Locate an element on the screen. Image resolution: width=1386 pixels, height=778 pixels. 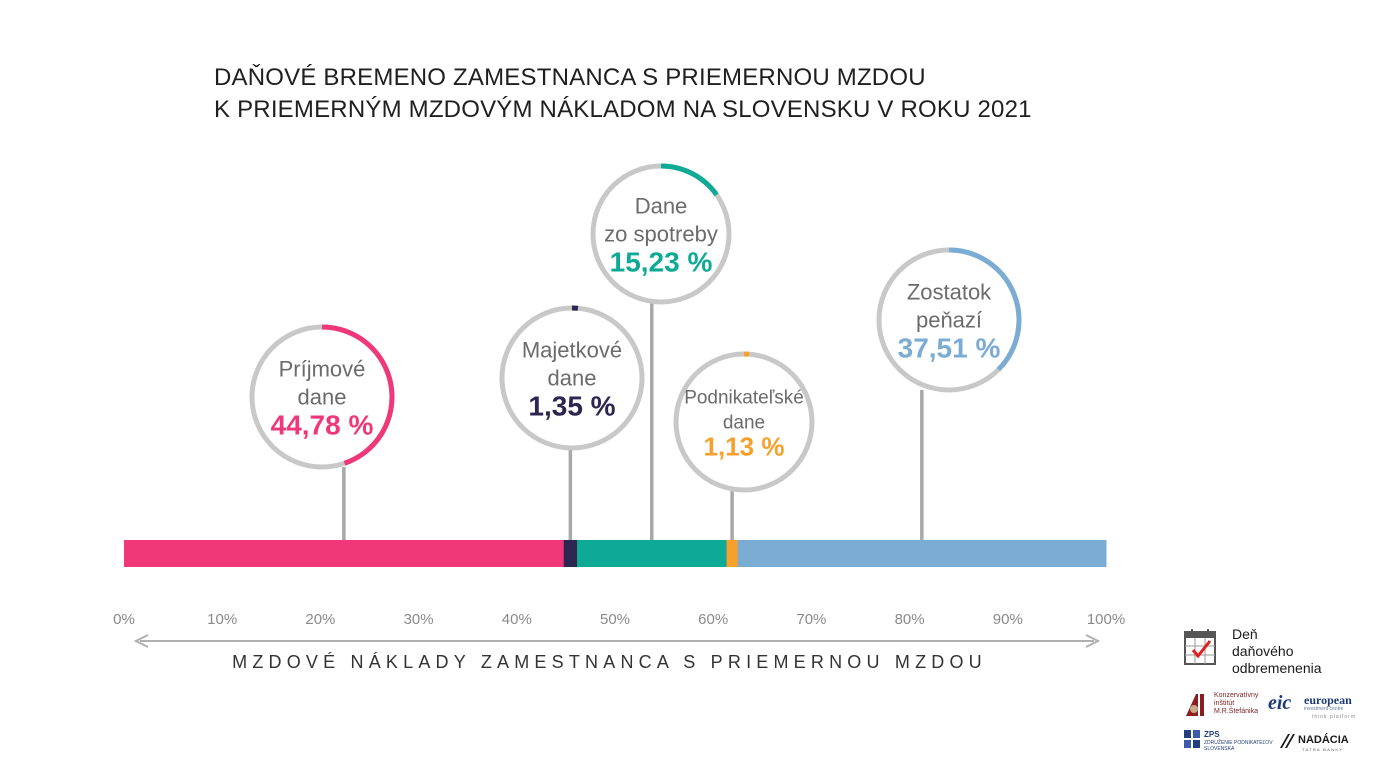
eic-logo-title: european is located at coordinates (1328, 700).